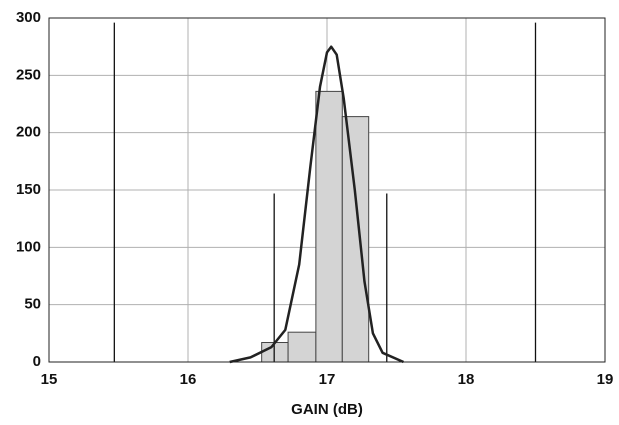  I want to click on x-tick-label: 15, so click(49, 379).